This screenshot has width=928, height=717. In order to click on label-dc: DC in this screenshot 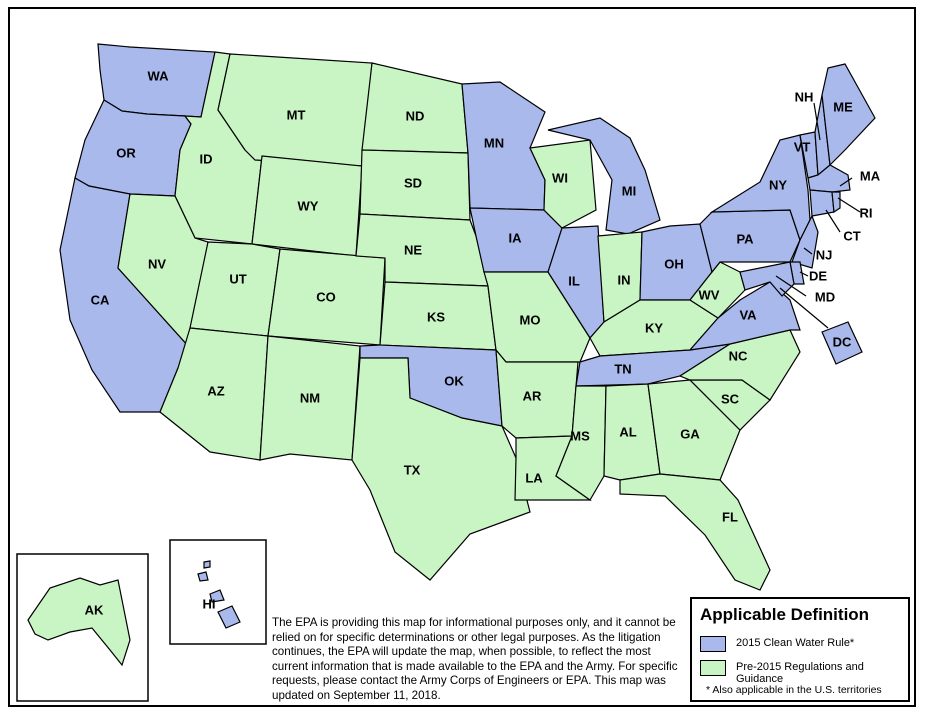, I will do `click(842, 341)`.